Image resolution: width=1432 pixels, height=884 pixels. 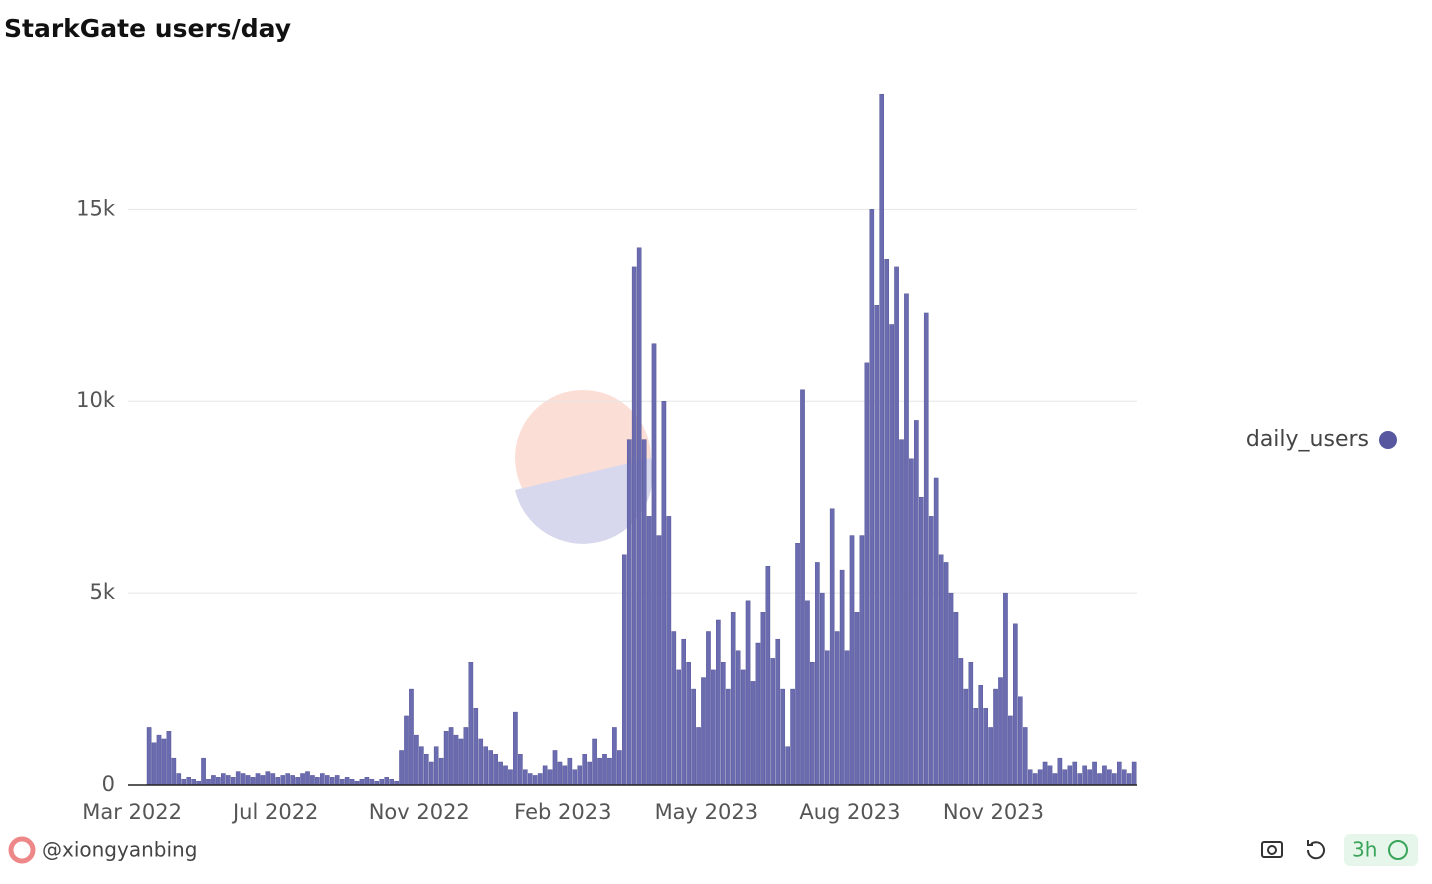 What do you see at coordinates (22, 850) in the screenshot?
I see `avatar` at bounding box center [22, 850].